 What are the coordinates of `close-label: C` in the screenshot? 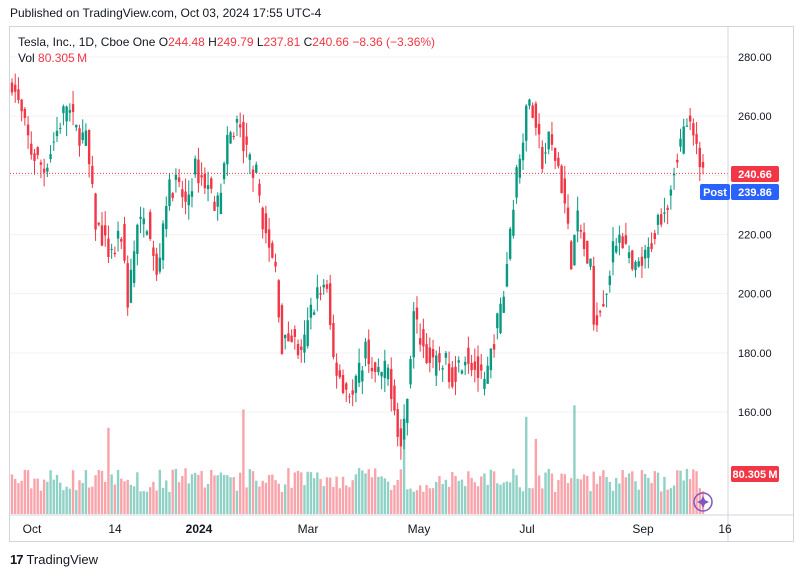 It's located at (308, 42).